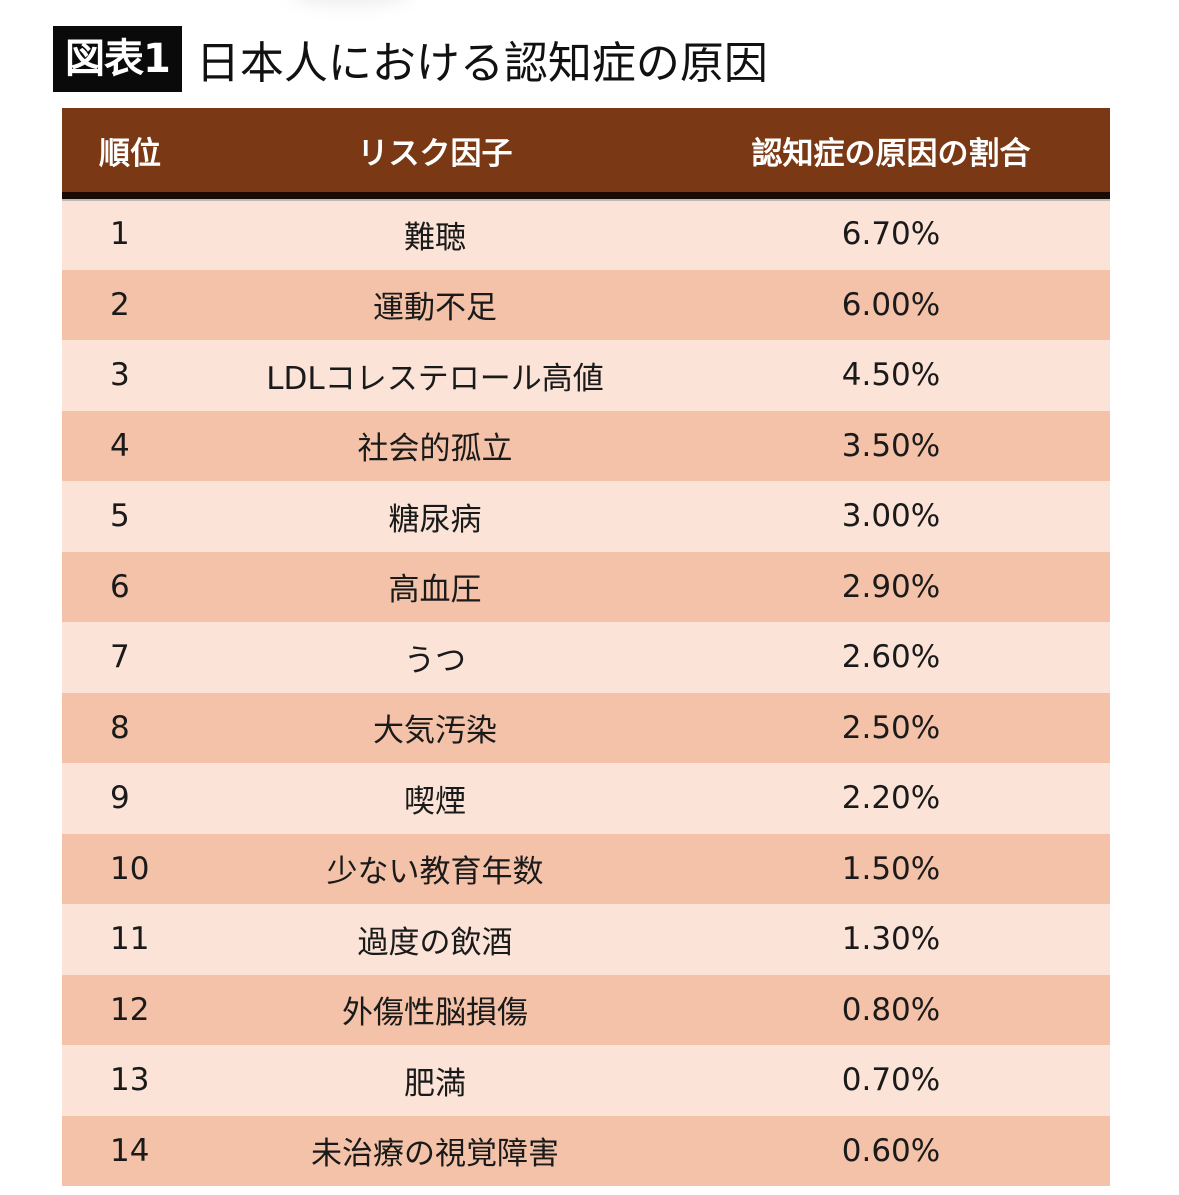  What do you see at coordinates (120, 798) in the screenshot?
I see `cell-rank: 9` at bounding box center [120, 798].